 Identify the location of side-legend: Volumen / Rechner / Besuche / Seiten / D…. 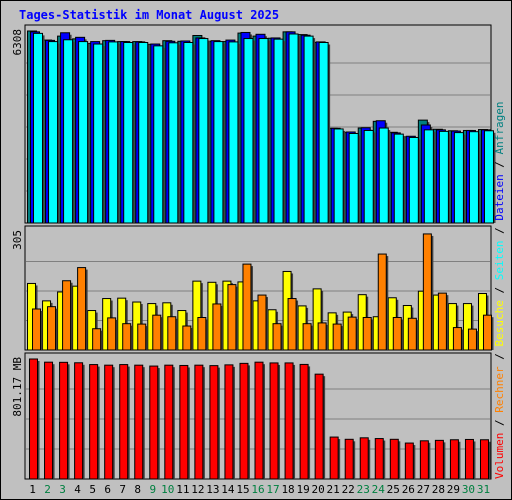
(499, 290).